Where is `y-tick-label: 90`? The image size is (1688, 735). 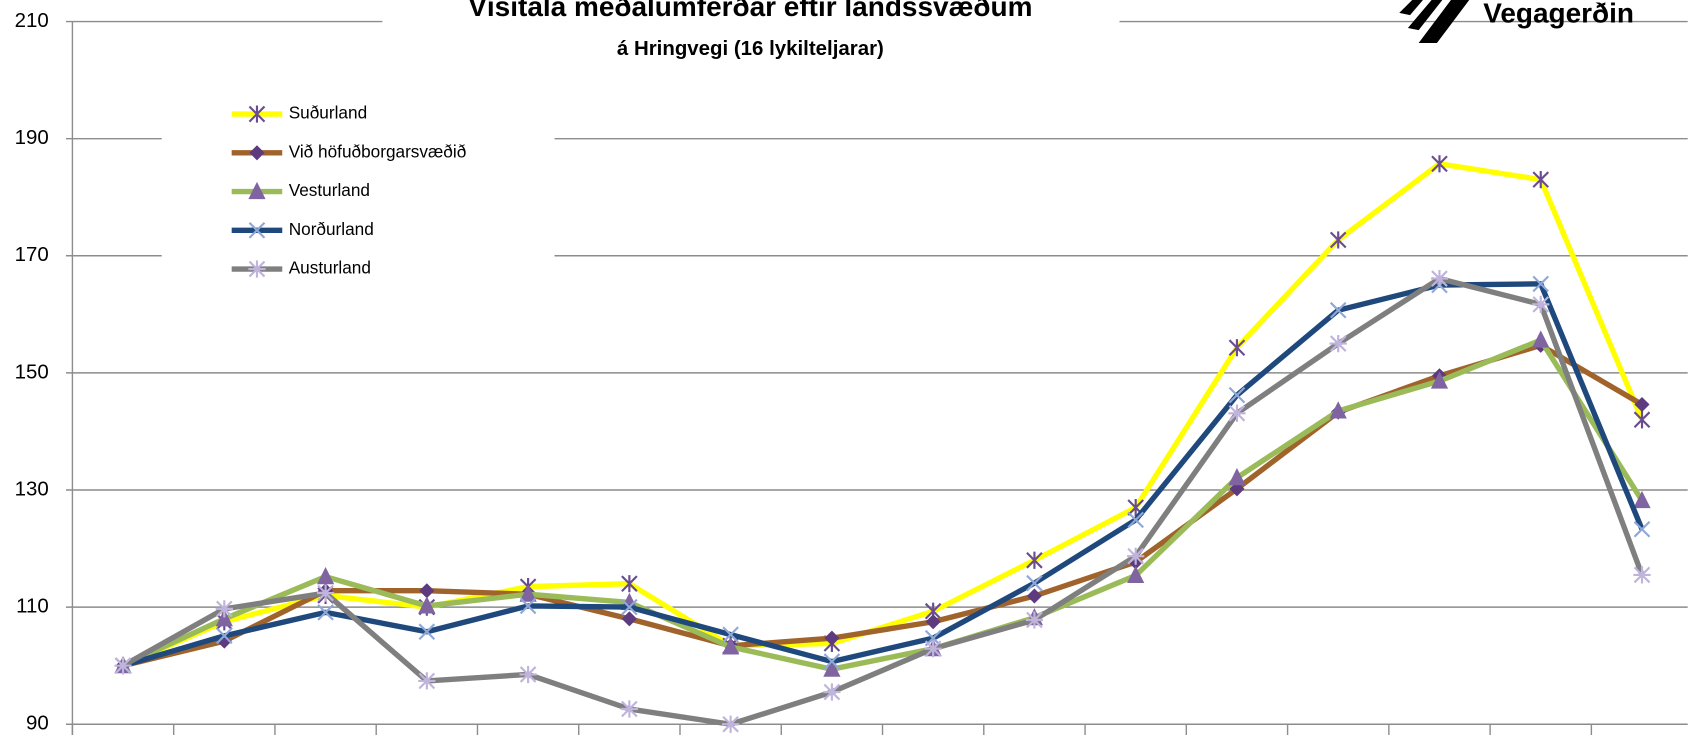 y-tick-label: 90 is located at coordinates (37, 723).